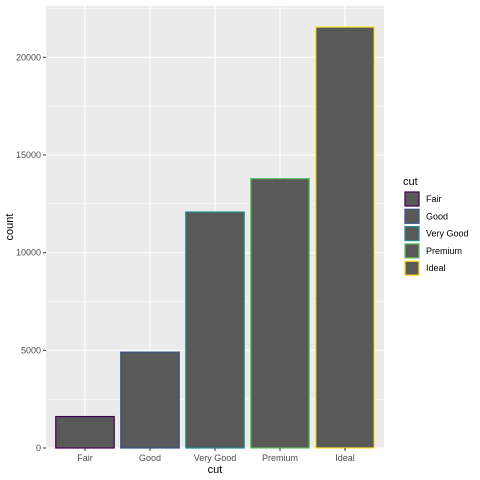 This screenshot has width=480, height=480. I want to click on x-axis: Fair Good Very Good Premium Ideal, so click(216, 455).